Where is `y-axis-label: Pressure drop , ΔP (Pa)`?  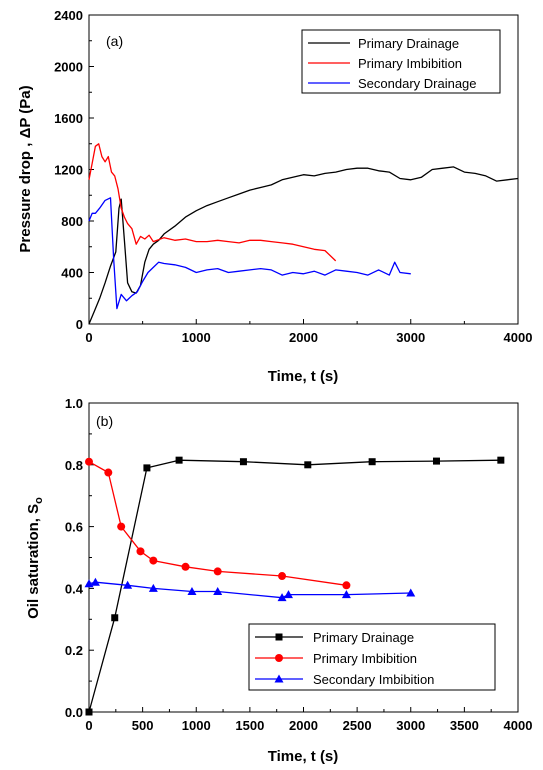
y-axis-label: Pressure drop , ΔP (Pa) is located at coordinates (25, 168).